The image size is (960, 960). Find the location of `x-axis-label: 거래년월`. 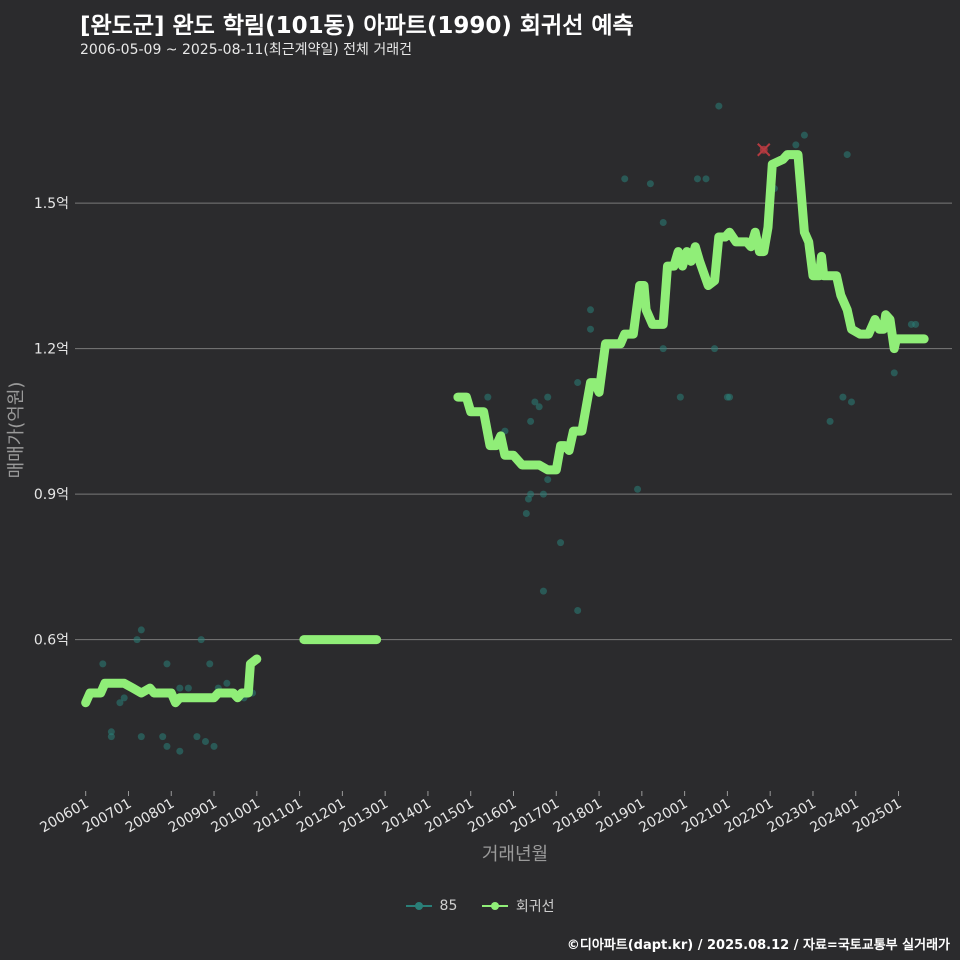

x-axis-label: 거래년월 is located at coordinates (515, 854).